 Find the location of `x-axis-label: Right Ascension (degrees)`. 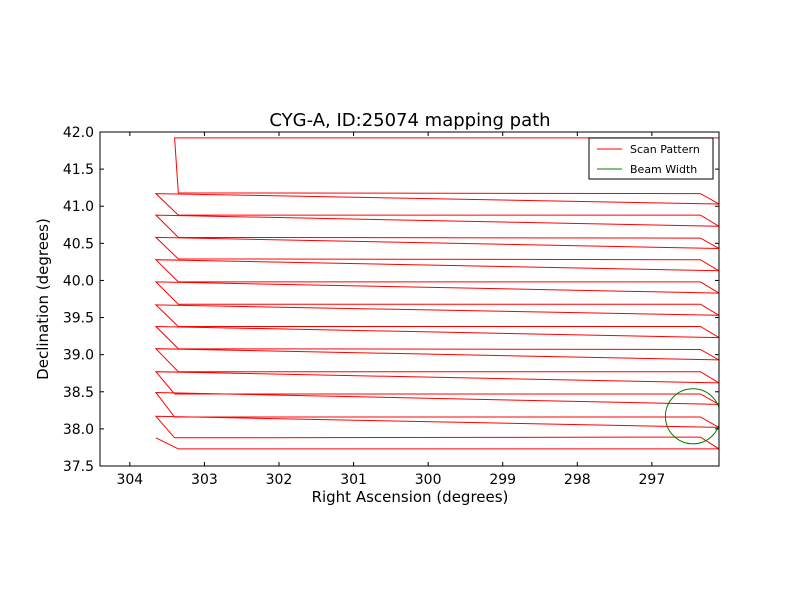

x-axis-label: Right Ascension (degrees) is located at coordinates (410, 497).